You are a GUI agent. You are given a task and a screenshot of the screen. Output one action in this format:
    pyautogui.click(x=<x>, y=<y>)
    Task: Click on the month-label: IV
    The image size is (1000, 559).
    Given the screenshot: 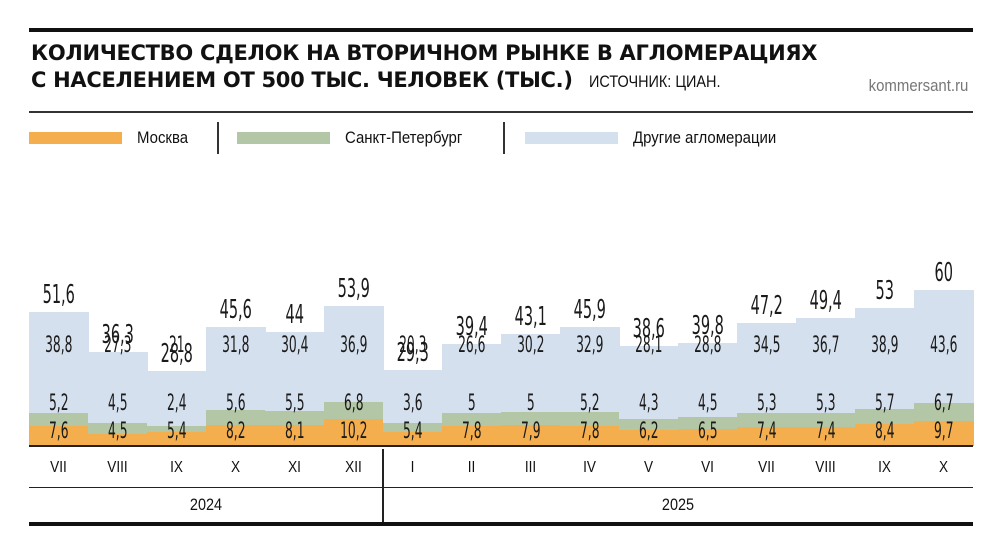 What is the action you would take?
    pyautogui.click(x=589, y=467)
    